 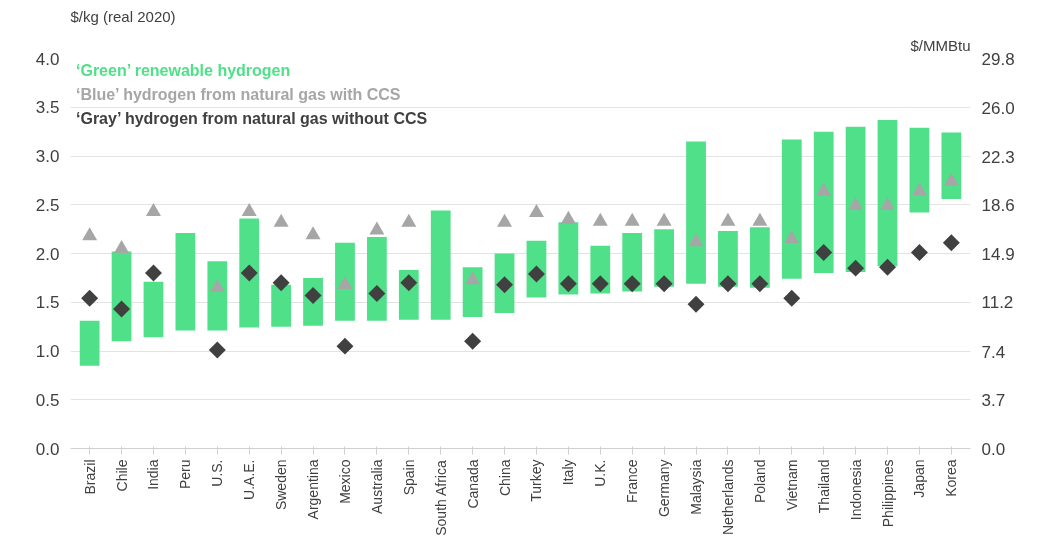 I want to click on x-tick-label: Australia, so click(x=376, y=486).